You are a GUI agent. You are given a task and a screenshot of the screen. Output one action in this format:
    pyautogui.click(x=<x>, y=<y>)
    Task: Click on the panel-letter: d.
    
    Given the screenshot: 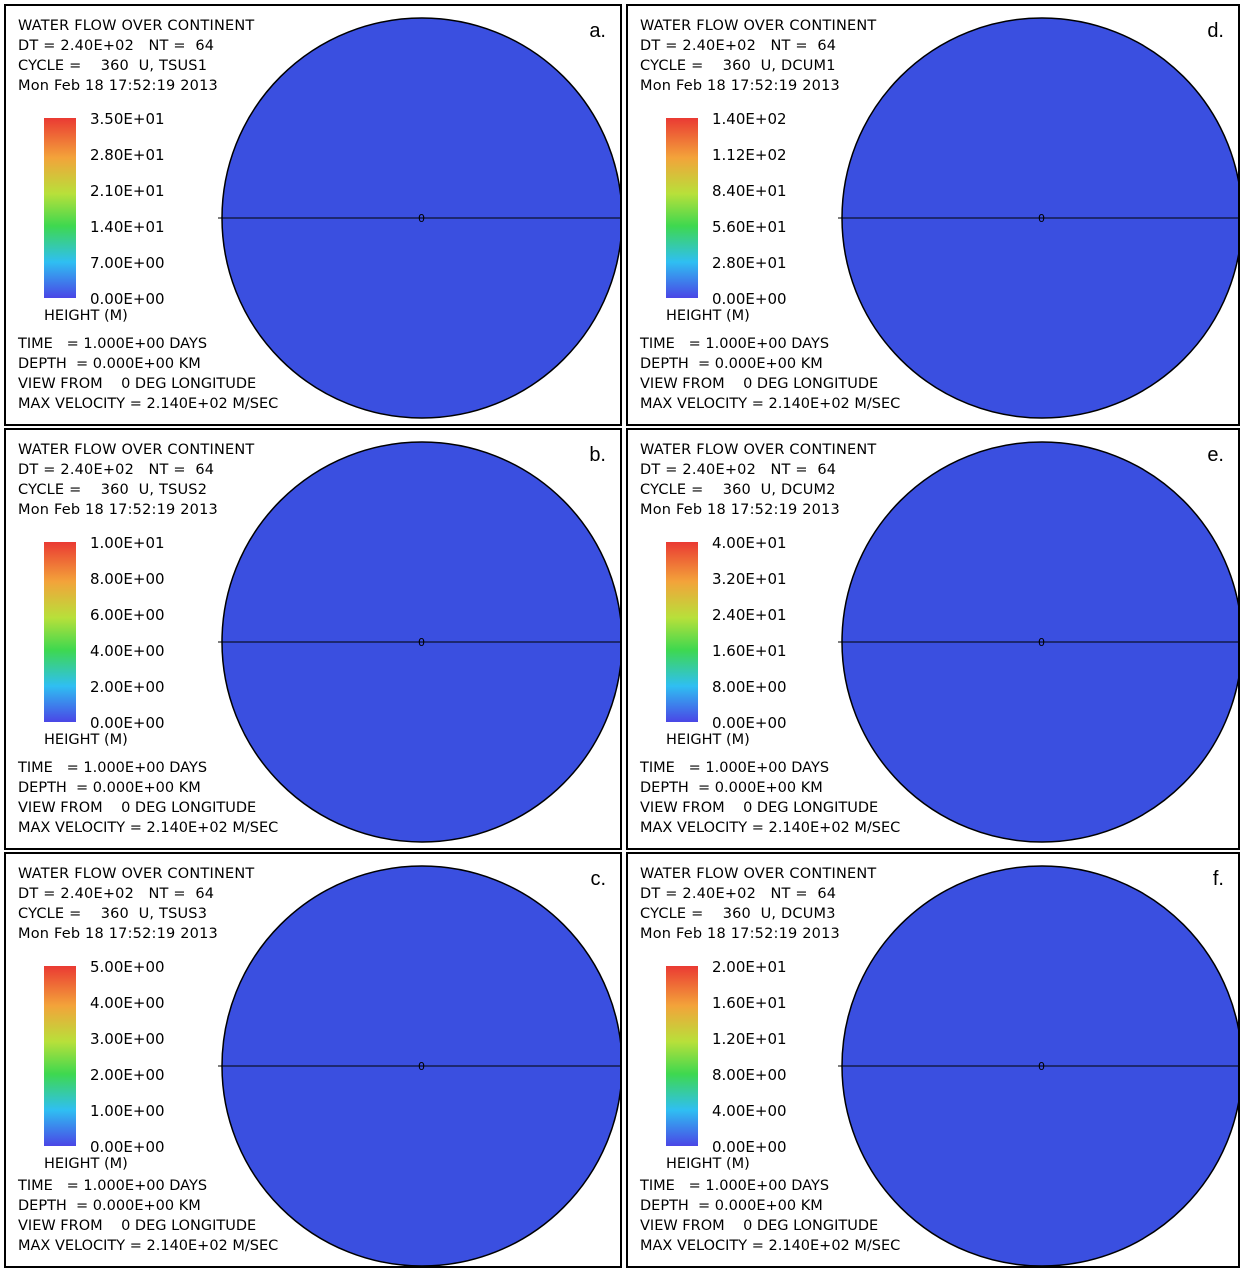 What is the action you would take?
    pyautogui.click(x=1215, y=31)
    